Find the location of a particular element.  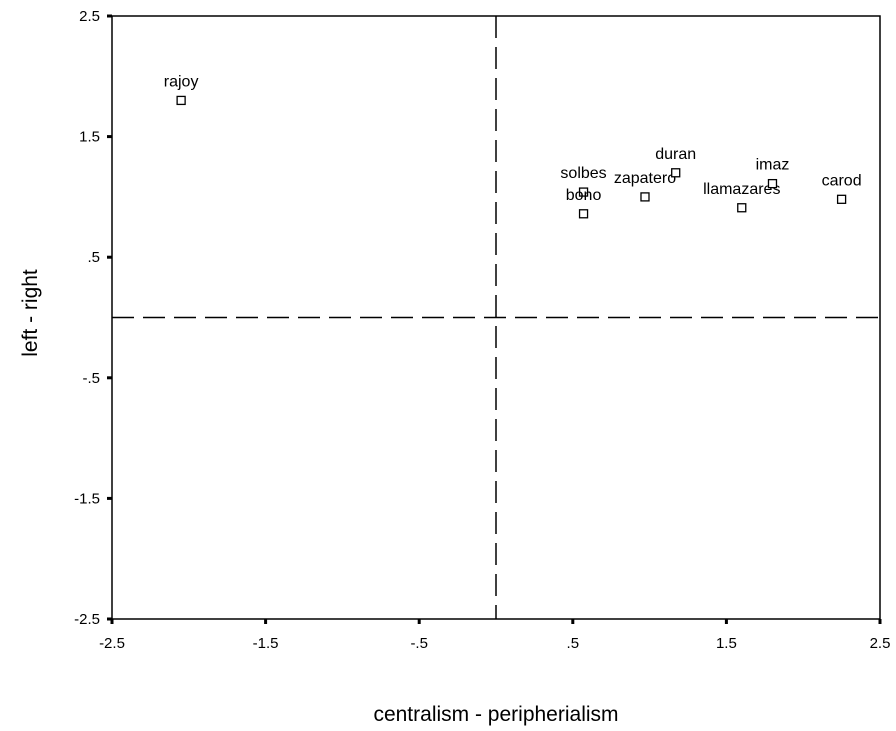

point-label-zapatero: zapatero is located at coordinates (645, 178).